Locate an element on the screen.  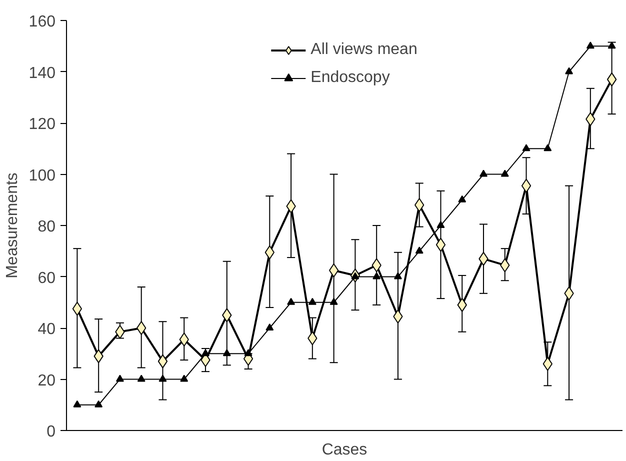
y-tick-label: 0 is located at coordinates (51, 432).